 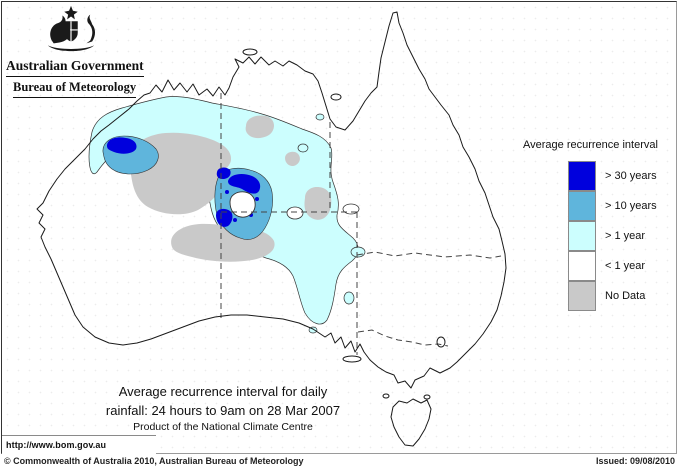 What do you see at coordinates (582, 295) in the screenshot?
I see `legend-swatch-nodata` at bounding box center [582, 295].